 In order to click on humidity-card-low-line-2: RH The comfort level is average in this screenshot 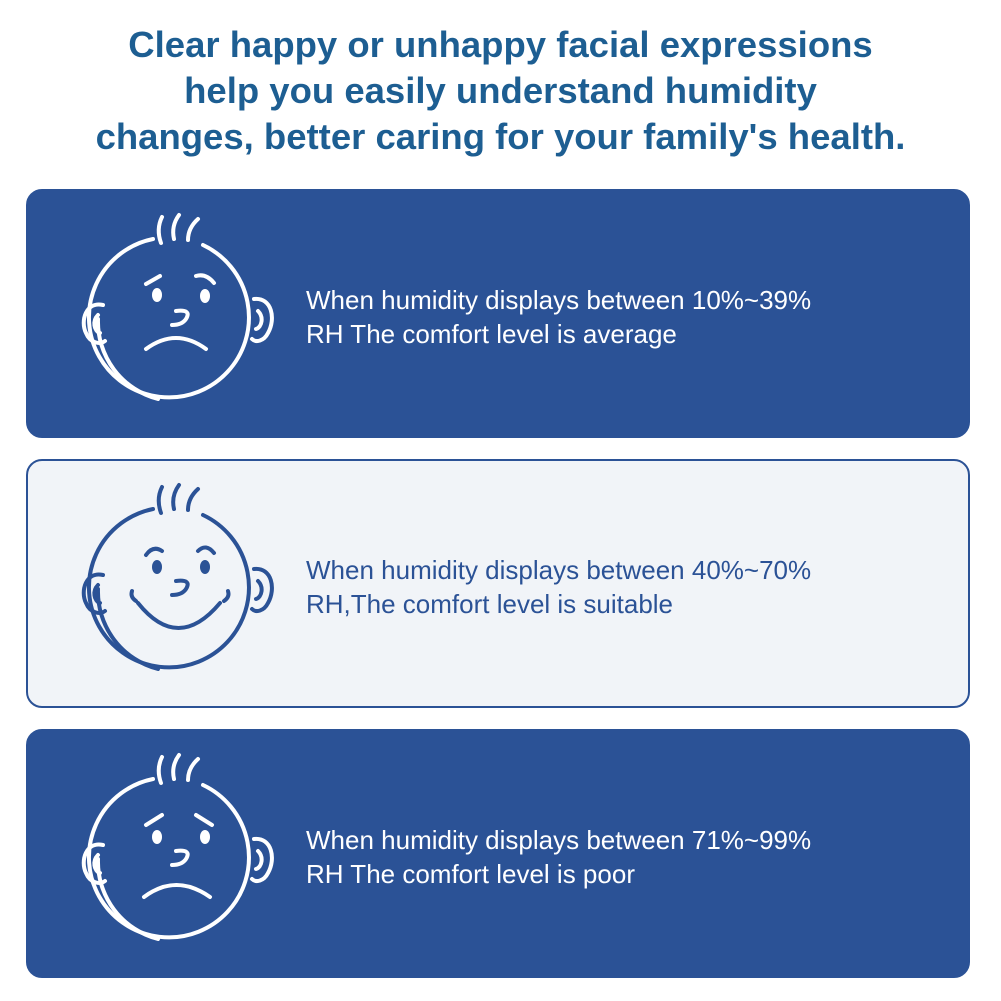, I will do `click(491, 334)`.